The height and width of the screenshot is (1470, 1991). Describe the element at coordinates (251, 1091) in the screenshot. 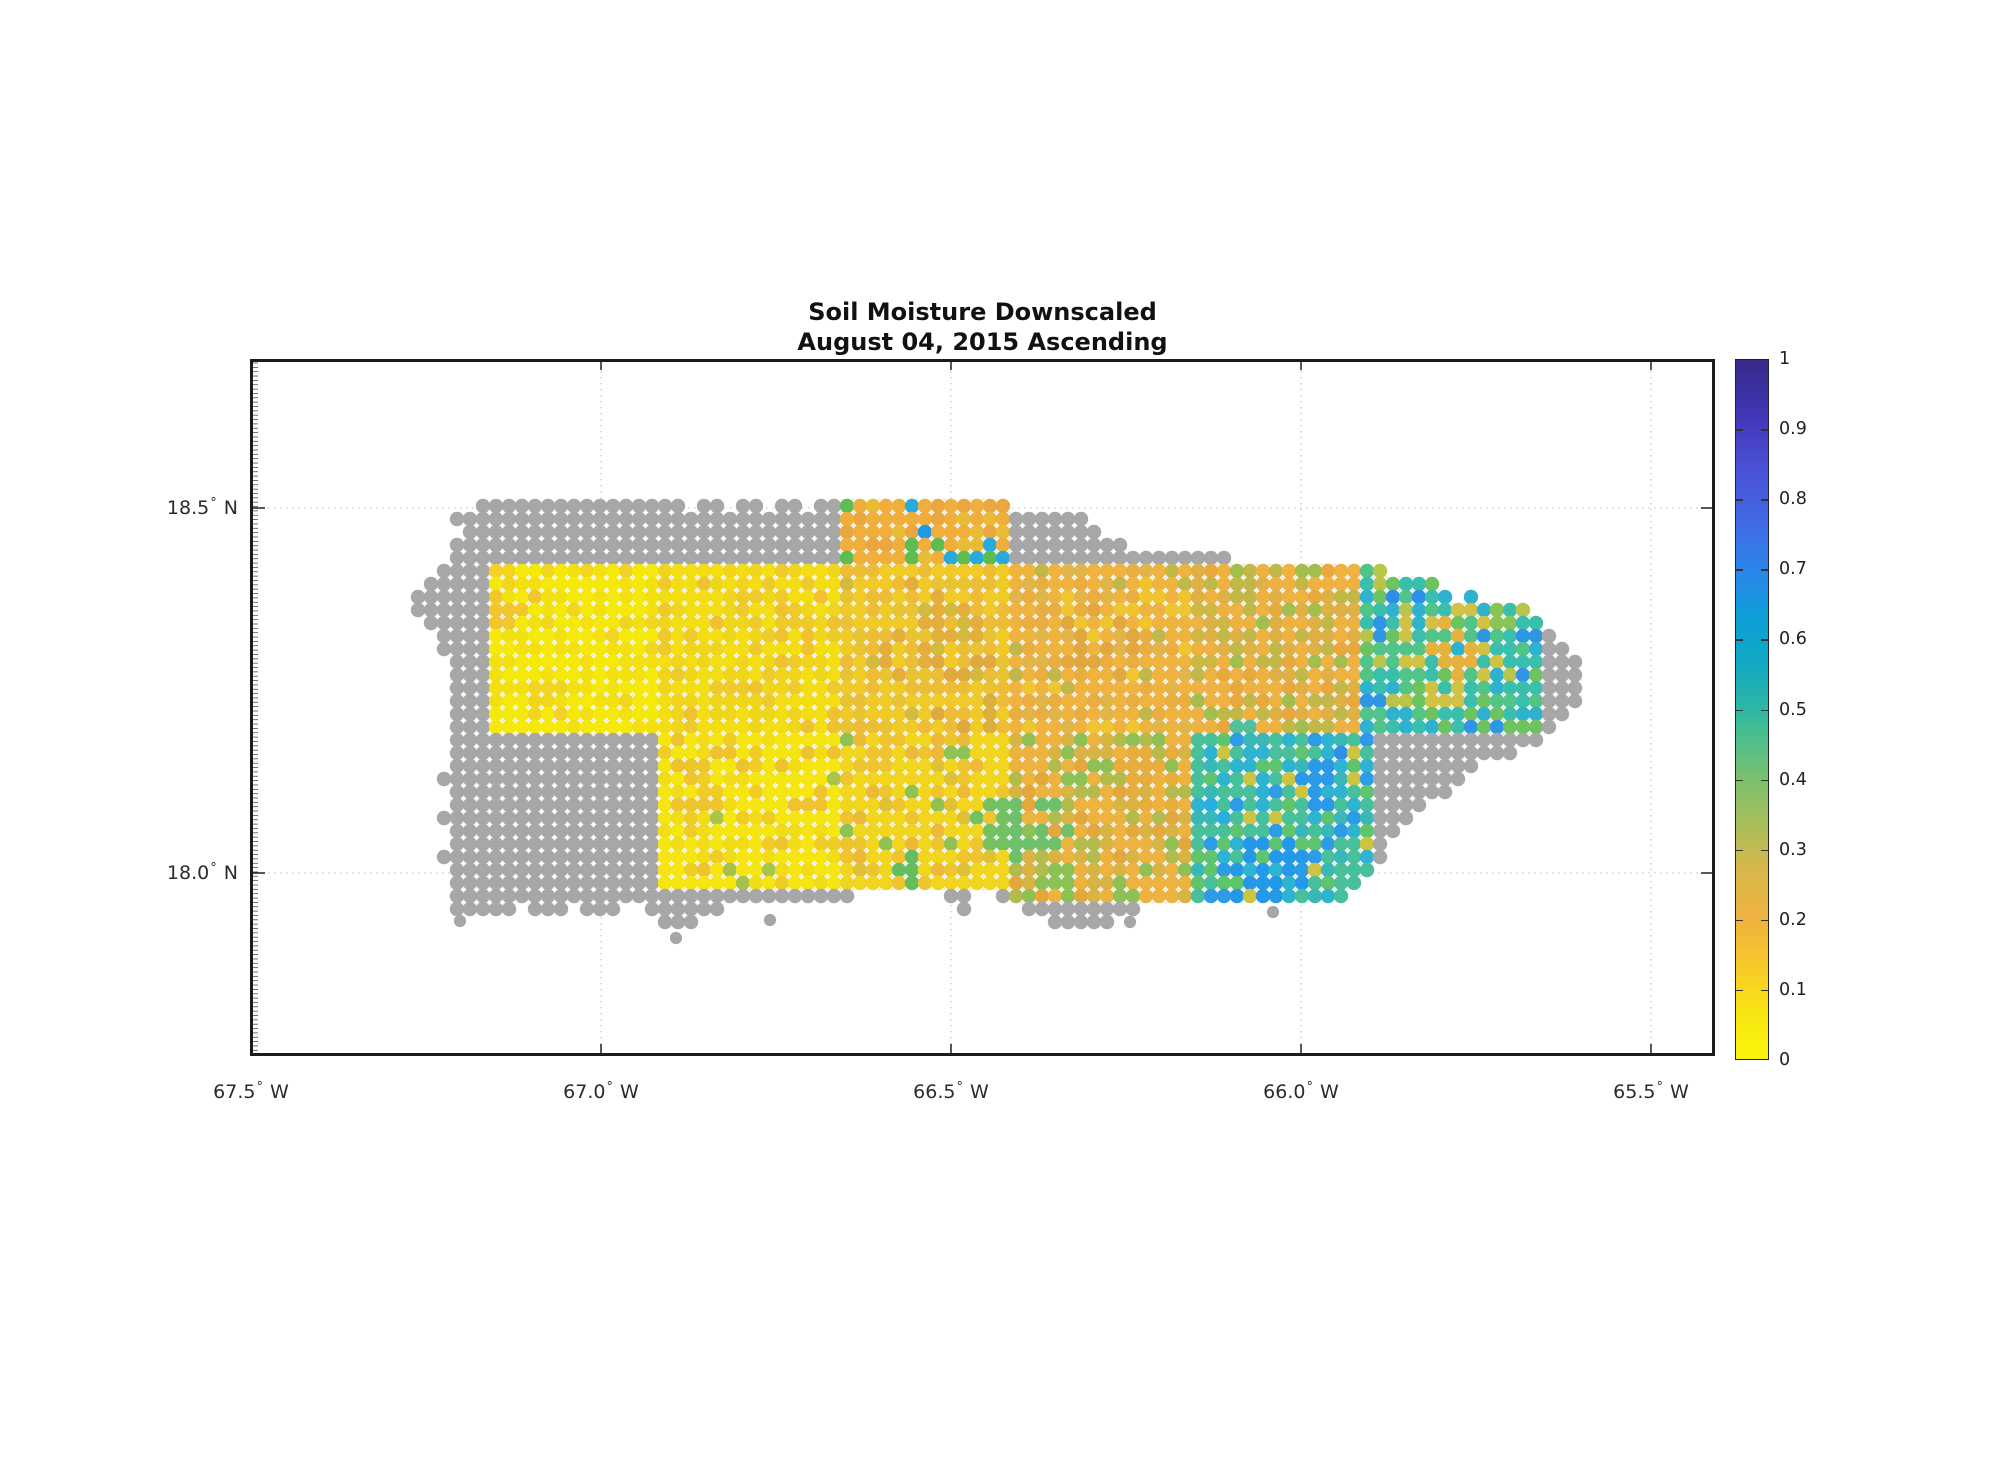

I see `x-tick-label: 67.5° W` at that location.